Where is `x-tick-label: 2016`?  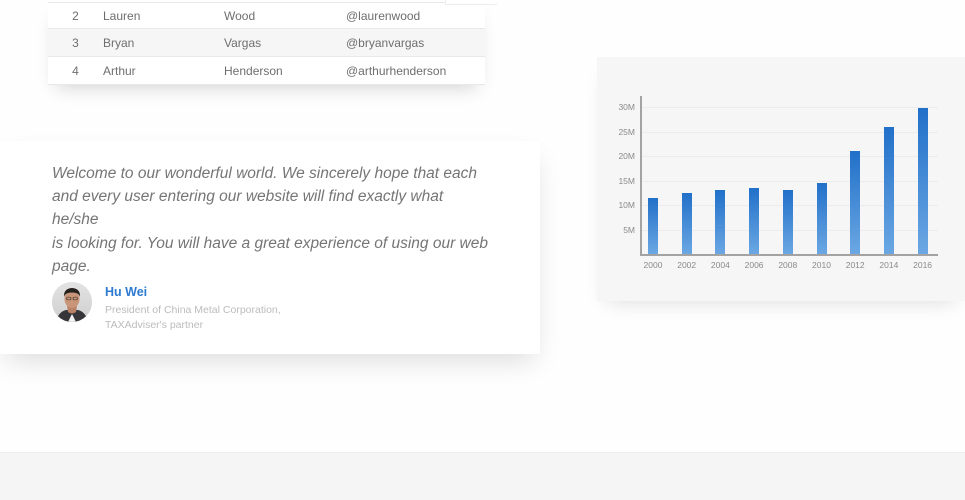
x-tick-label: 2016 is located at coordinates (923, 265).